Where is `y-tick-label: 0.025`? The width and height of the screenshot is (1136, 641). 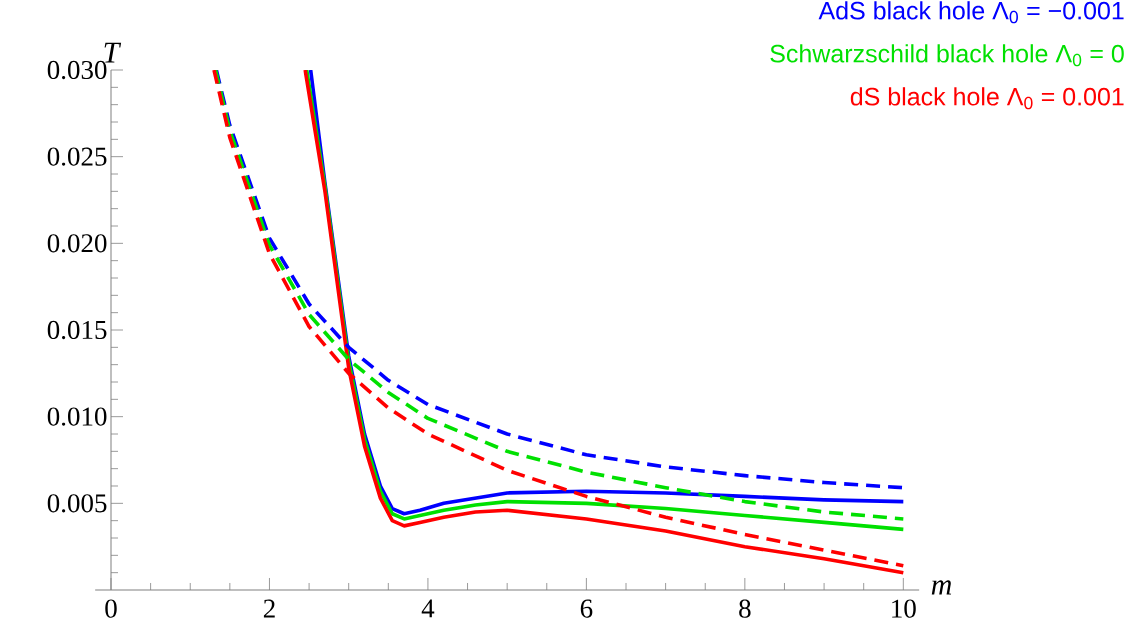 y-tick-label: 0.025 is located at coordinates (77, 156).